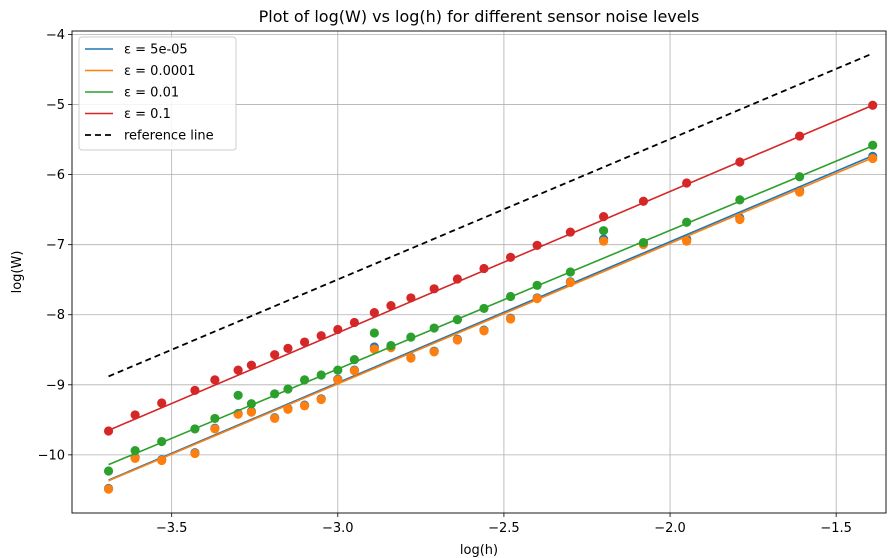 The height and width of the screenshot is (558, 888). I want to click on x-tick-label: −1.5, so click(836, 528).